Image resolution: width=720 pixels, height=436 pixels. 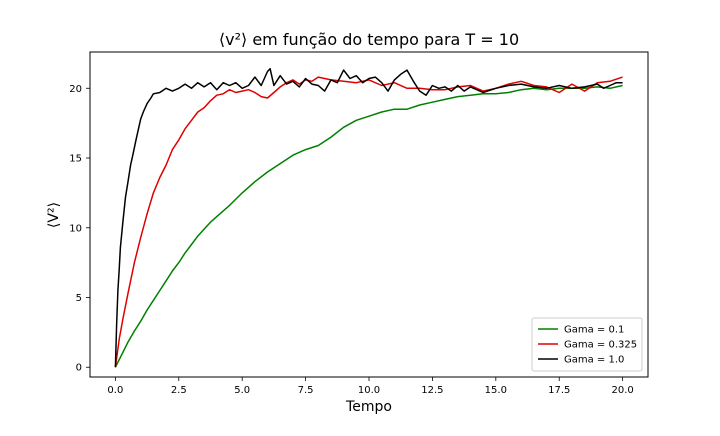 I want to click on x-axis: 0.0 2.5 5.0 7.5 10.0 12.5 15.0 17.5 20.0, so click(x=370, y=386).